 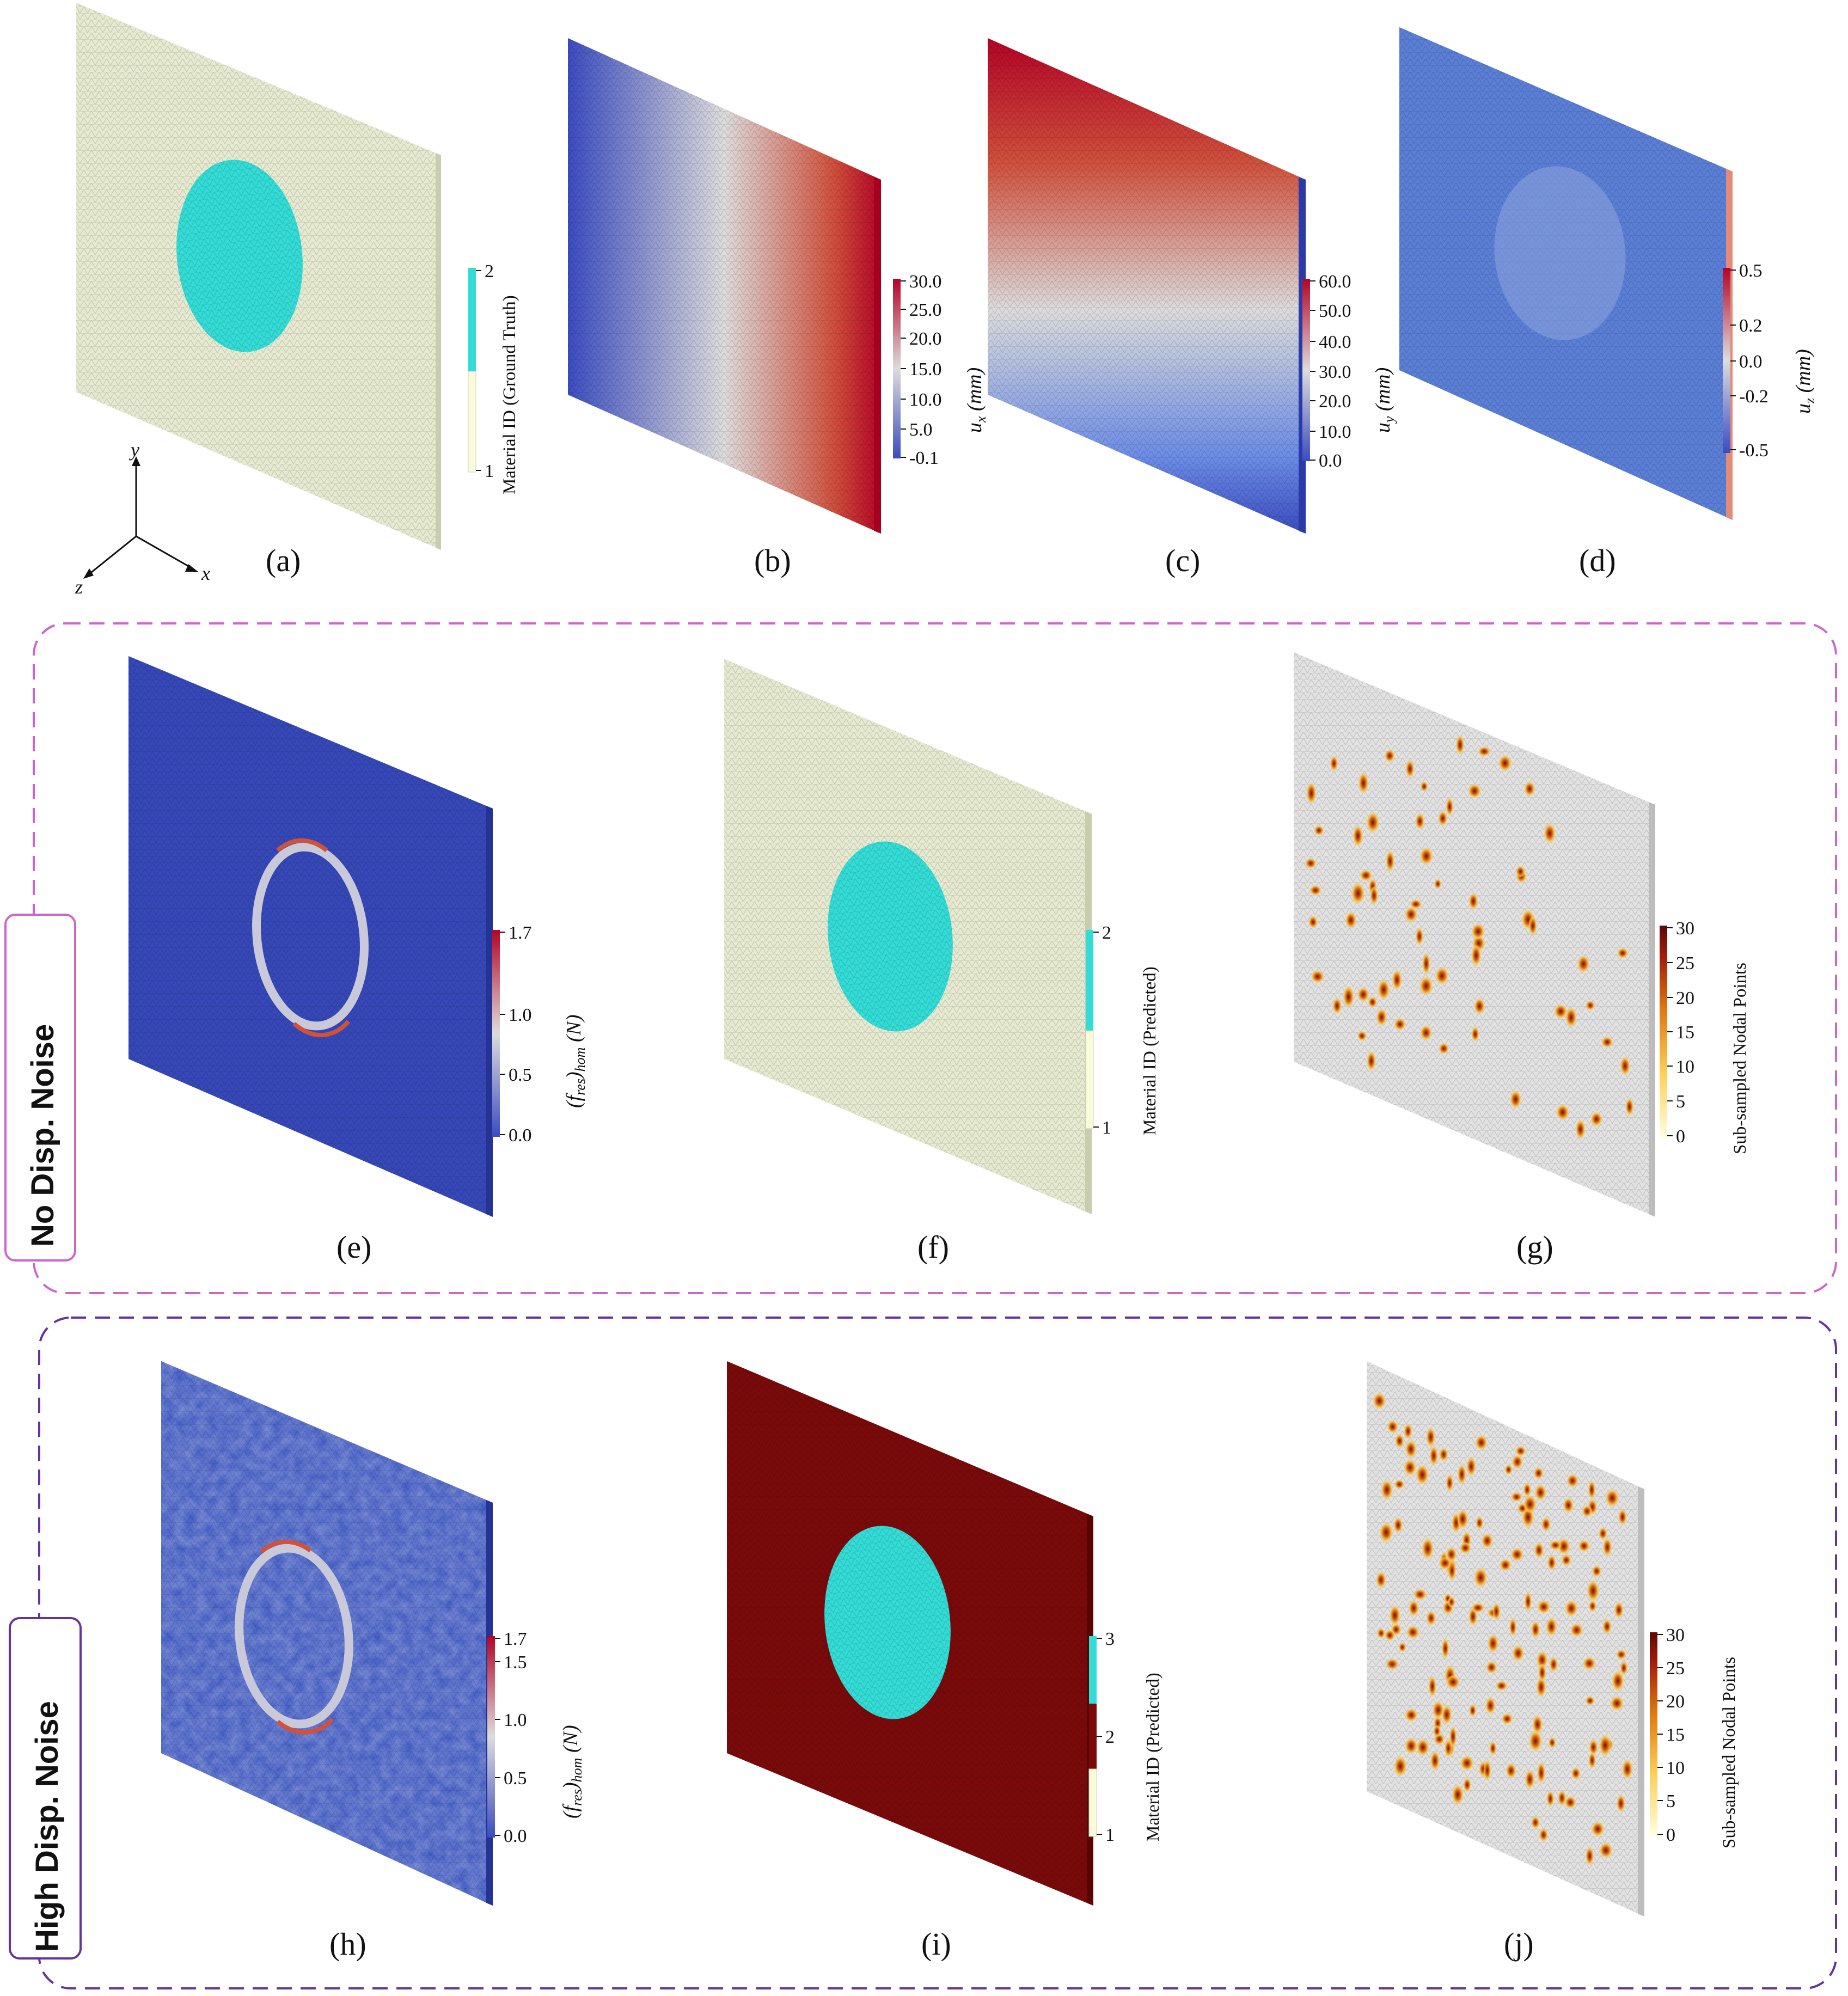 I want to click on cb-d-tick-3: -0.2, so click(x=1754, y=397).